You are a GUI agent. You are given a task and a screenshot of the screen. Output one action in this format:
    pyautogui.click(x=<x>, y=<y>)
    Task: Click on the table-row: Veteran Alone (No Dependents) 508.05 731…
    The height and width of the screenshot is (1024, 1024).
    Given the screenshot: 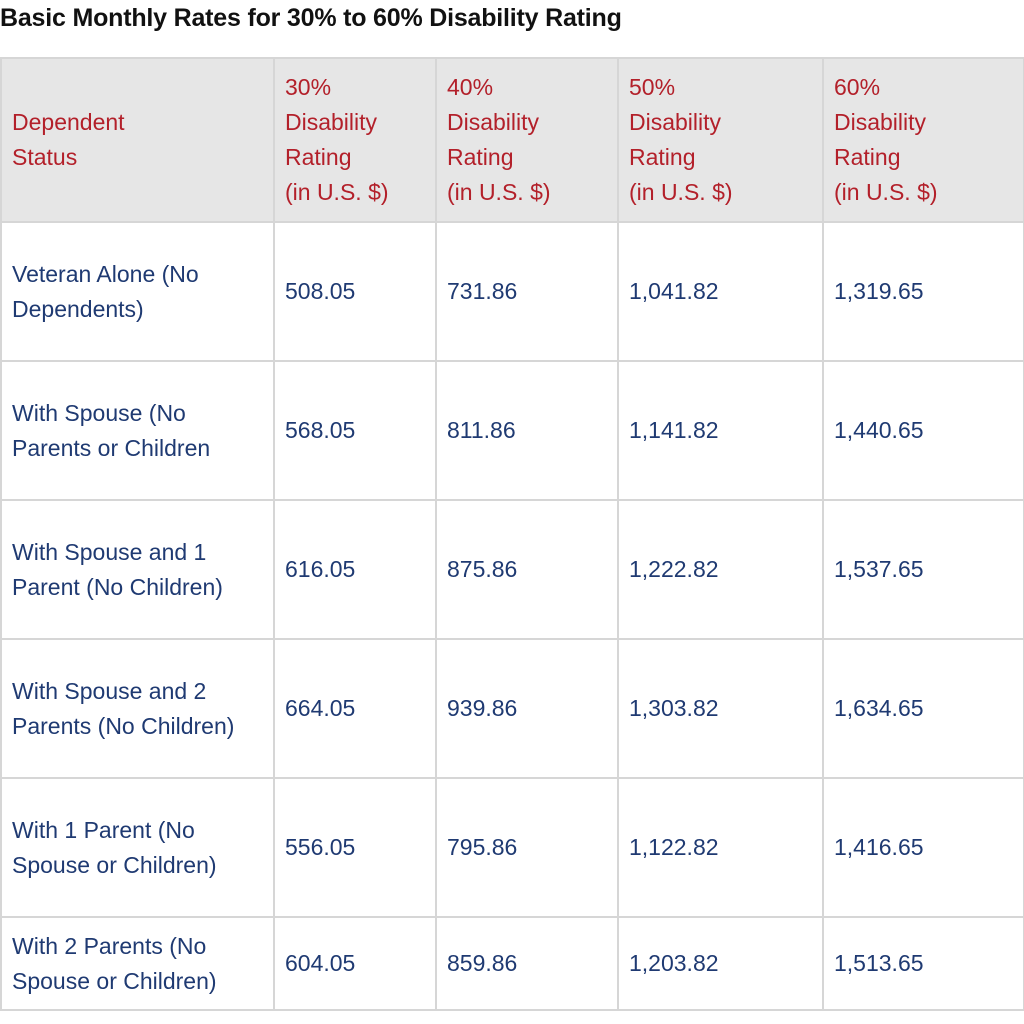 What is the action you would take?
    pyautogui.click(x=512, y=291)
    